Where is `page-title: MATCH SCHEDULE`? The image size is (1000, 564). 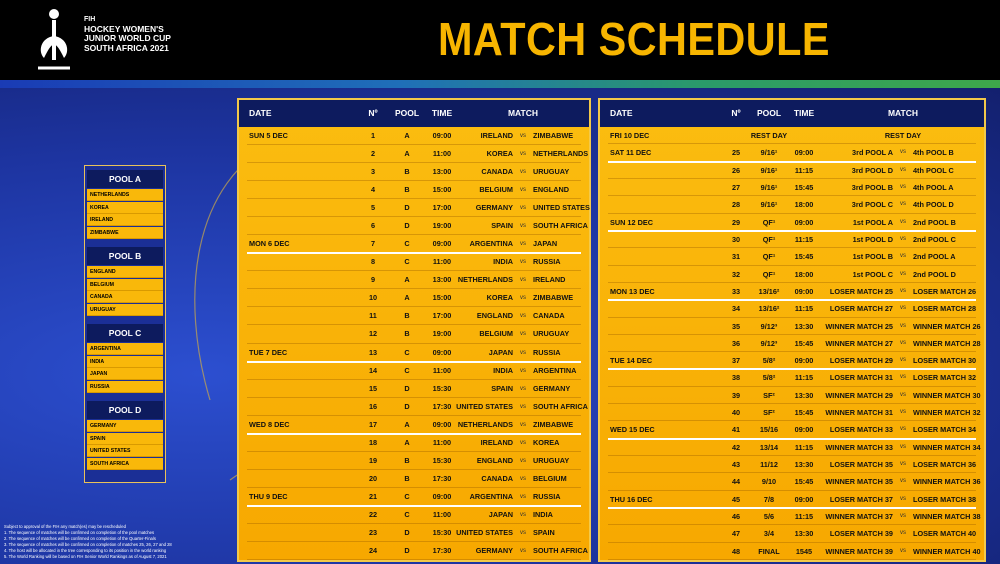 page-title: MATCH SCHEDULE is located at coordinates (634, 39).